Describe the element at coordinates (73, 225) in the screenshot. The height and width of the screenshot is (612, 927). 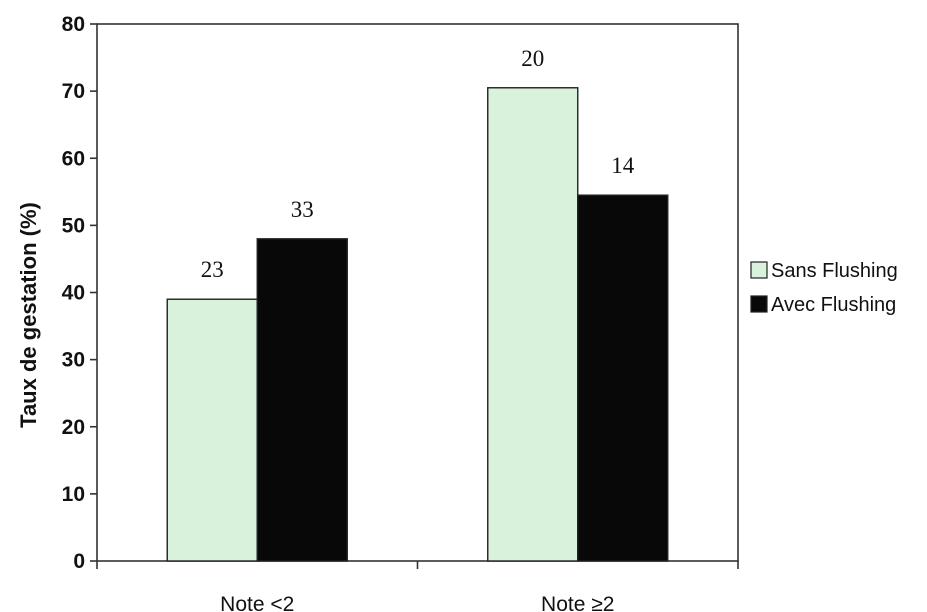
I see `y-tick-label: 50` at that location.